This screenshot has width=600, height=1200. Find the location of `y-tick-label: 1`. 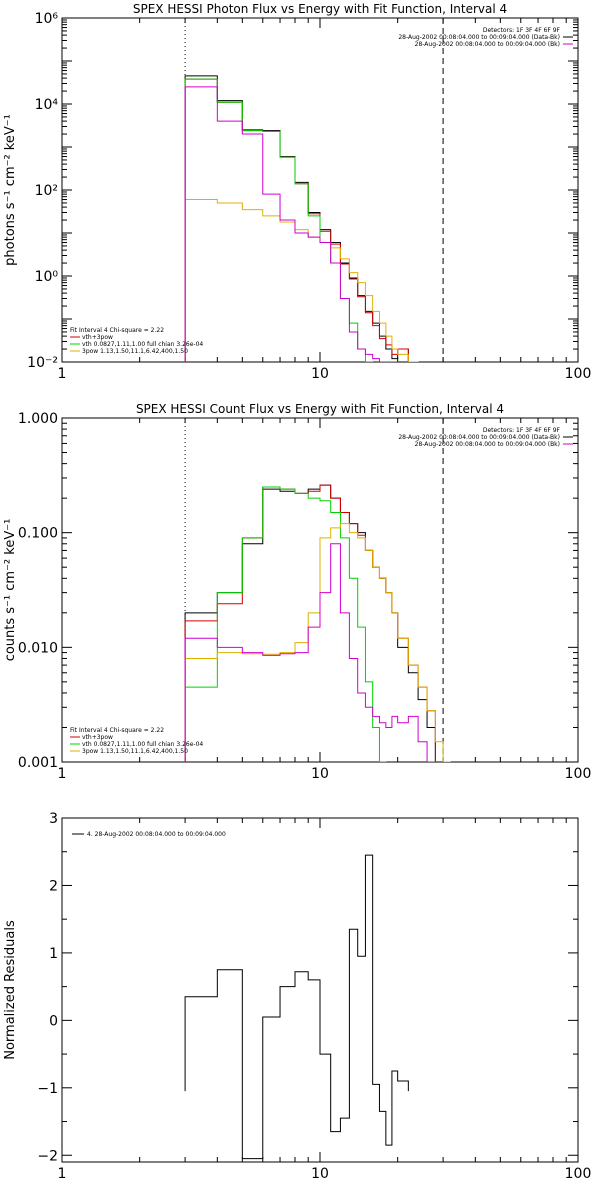

y-tick-label: 1 is located at coordinates (53, 954).